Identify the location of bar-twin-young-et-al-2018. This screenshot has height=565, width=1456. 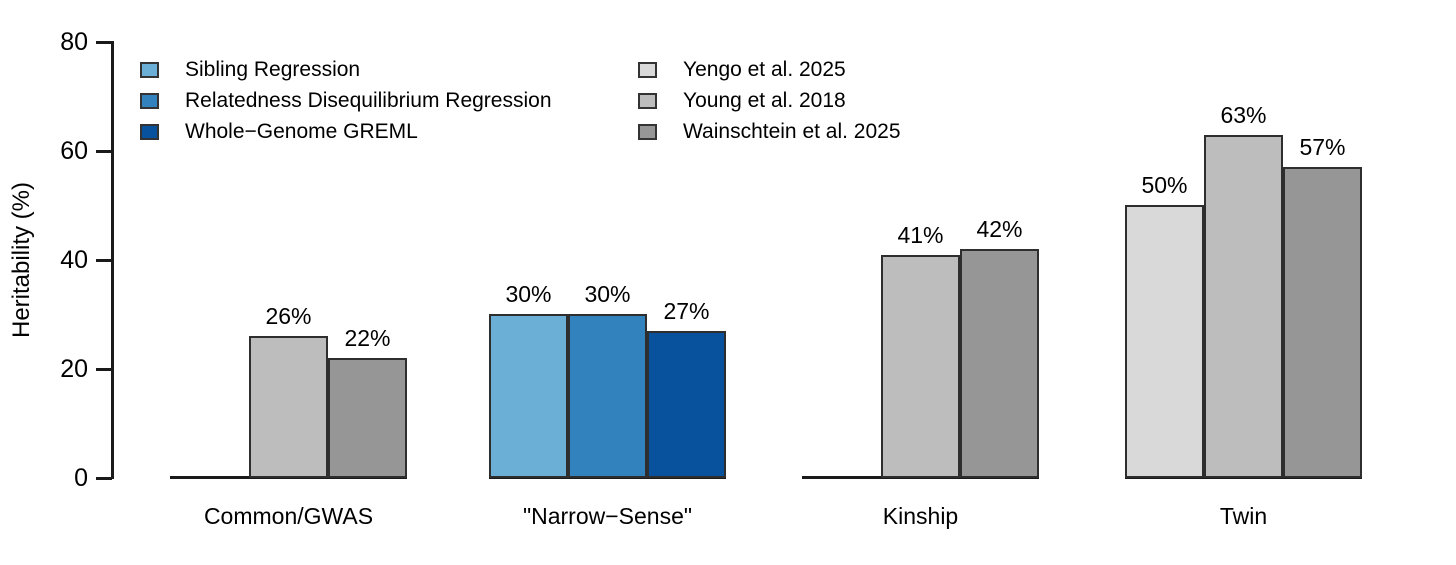
(1243, 306).